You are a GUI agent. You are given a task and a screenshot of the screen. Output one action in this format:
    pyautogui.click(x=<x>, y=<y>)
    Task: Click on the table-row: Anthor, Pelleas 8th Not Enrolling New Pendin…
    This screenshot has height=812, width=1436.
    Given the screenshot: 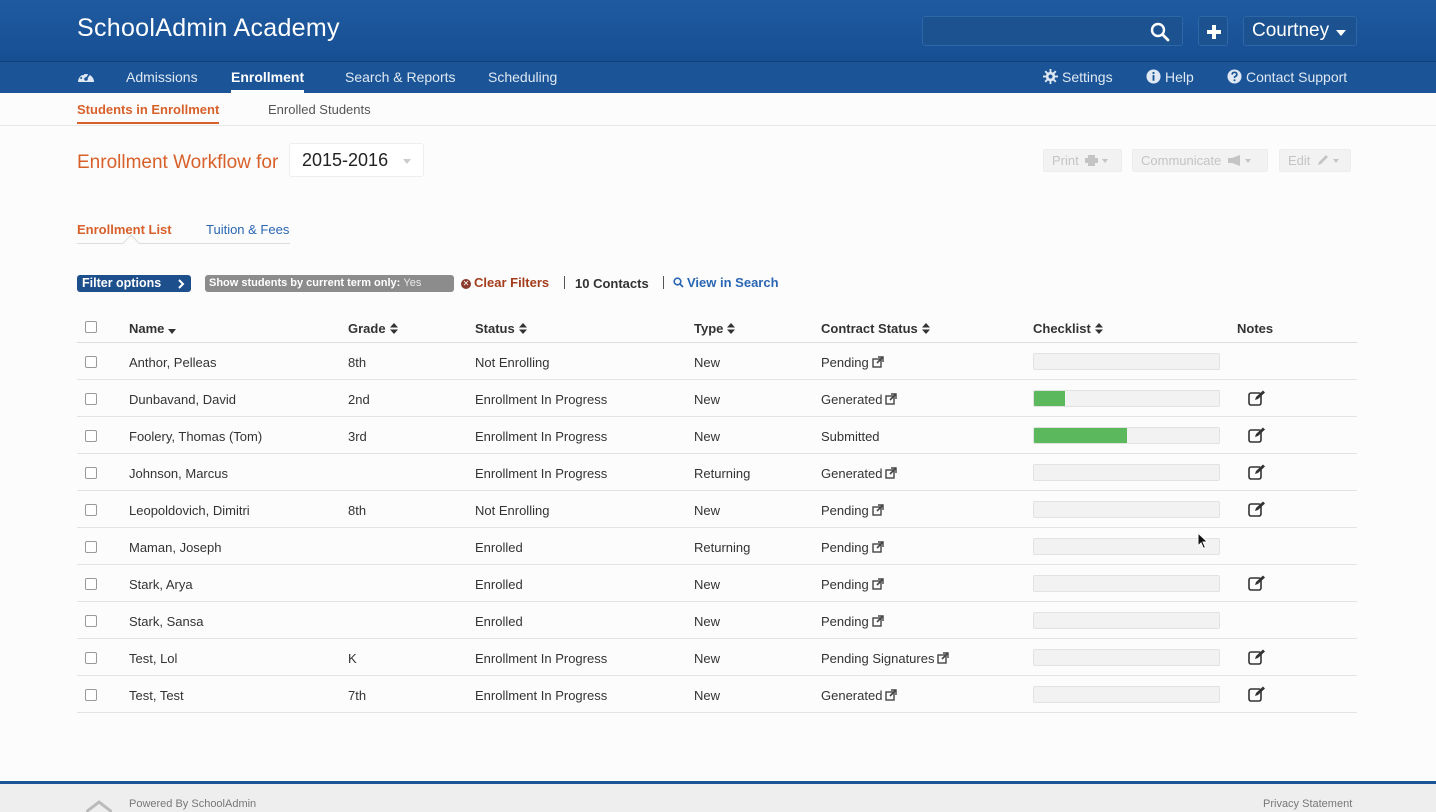 What is the action you would take?
    pyautogui.click(x=717, y=361)
    